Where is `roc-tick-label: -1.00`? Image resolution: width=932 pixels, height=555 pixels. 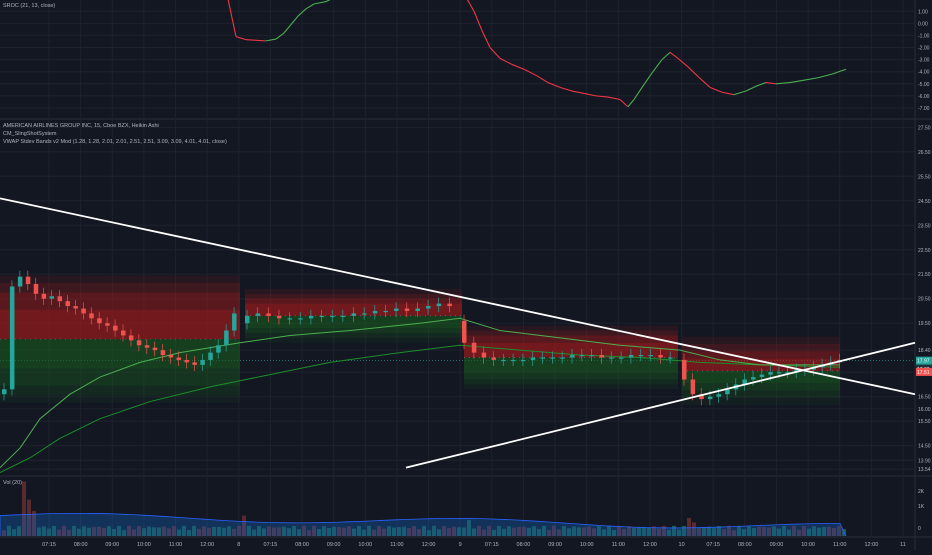 roc-tick-label: -1.00 is located at coordinates (924, 36).